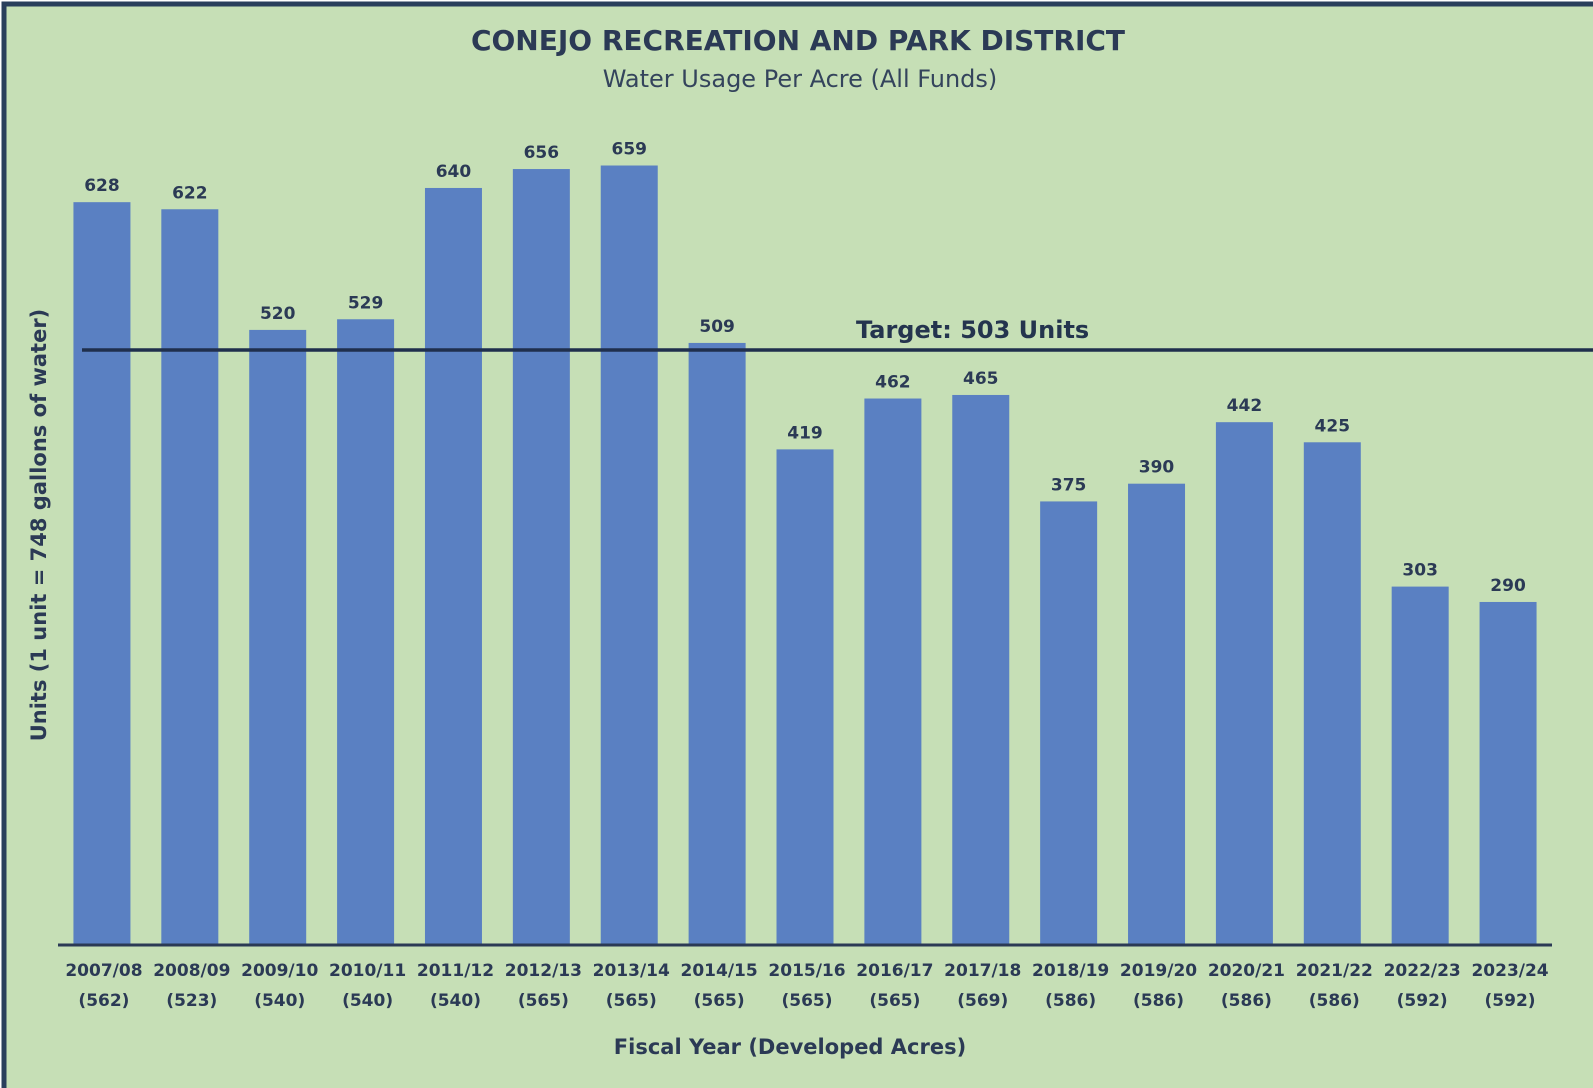 This screenshot has width=1593, height=1088. What do you see at coordinates (790, 1047) in the screenshot?
I see `x-axis-title: Fiscal Year (Developed Acres)` at bounding box center [790, 1047].